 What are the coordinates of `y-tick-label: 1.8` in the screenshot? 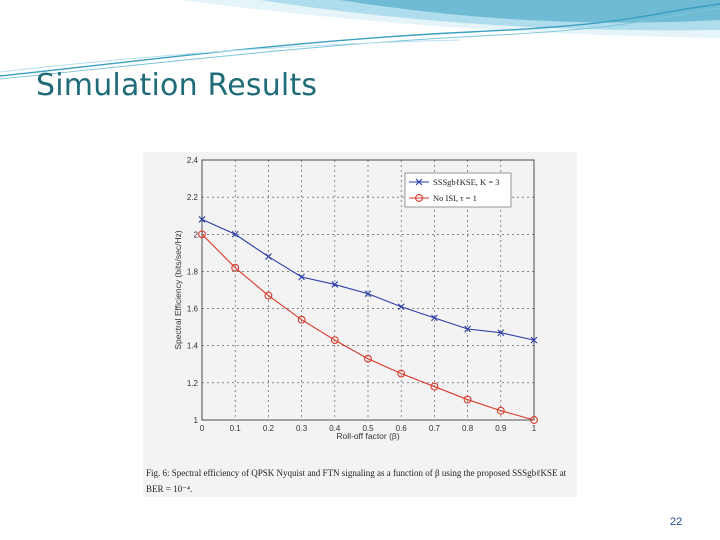 It's located at (193, 271).